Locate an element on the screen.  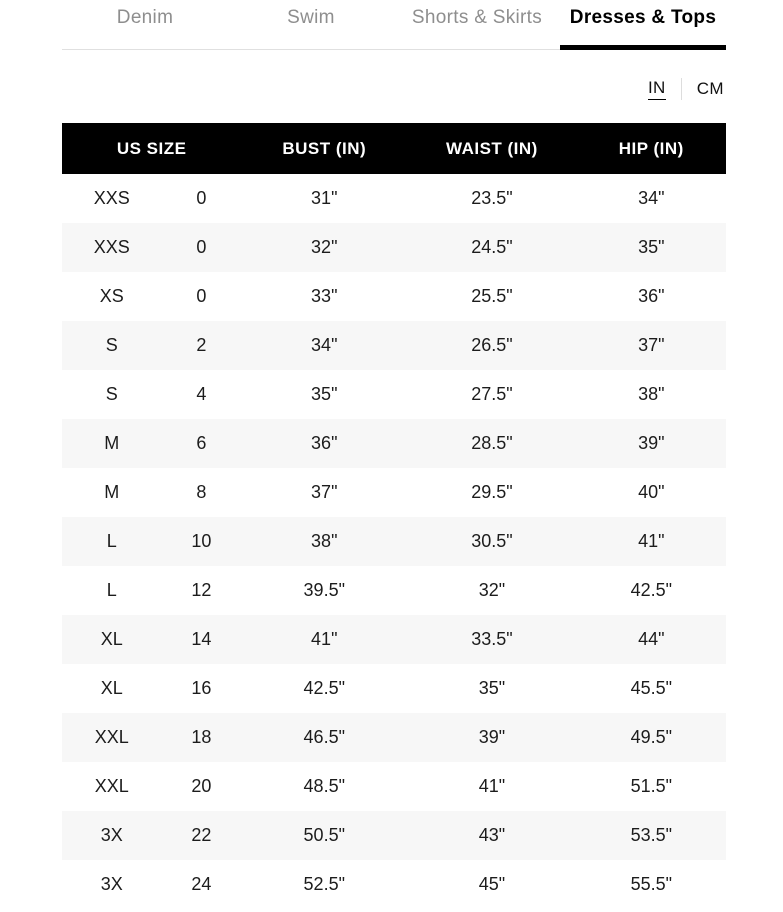
table-row: XXS 0 32" 24.5" 35" is located at coordinates (394, 247).